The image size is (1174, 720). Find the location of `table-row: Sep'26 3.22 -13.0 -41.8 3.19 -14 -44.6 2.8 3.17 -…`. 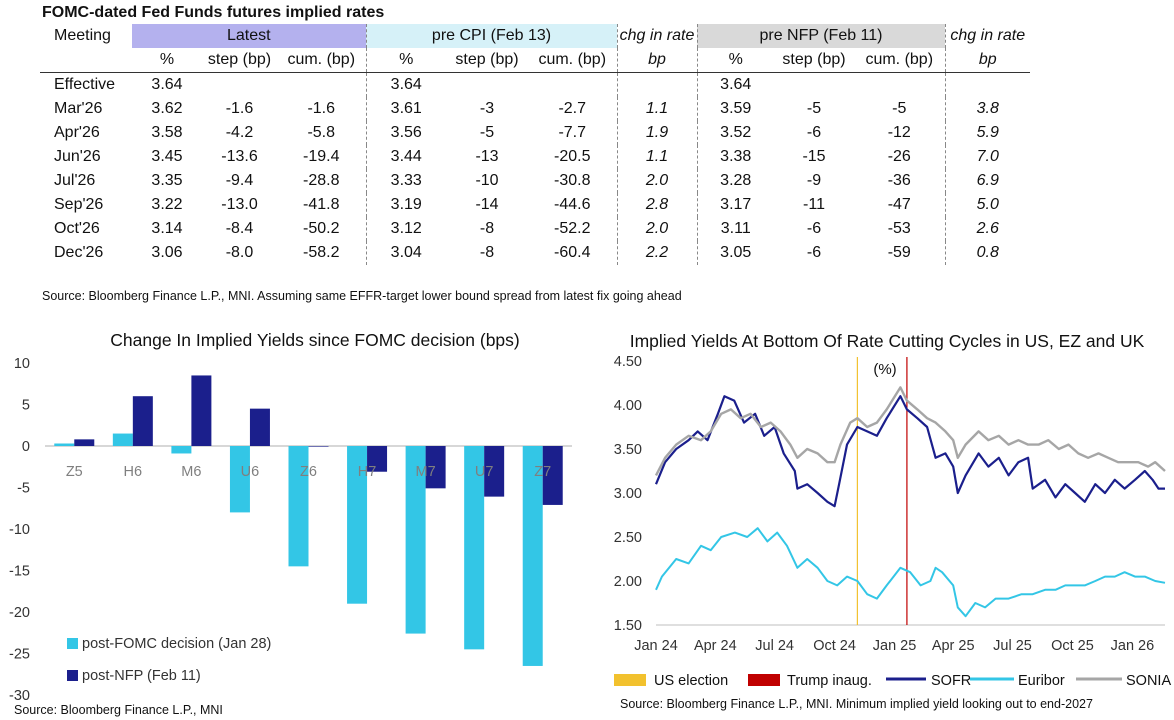

table-row: Sep'26 3.22 -13.0 -41.8 3.19 -14 -44.6 2.8 3.17 -… is located at coordinates (535, 205).